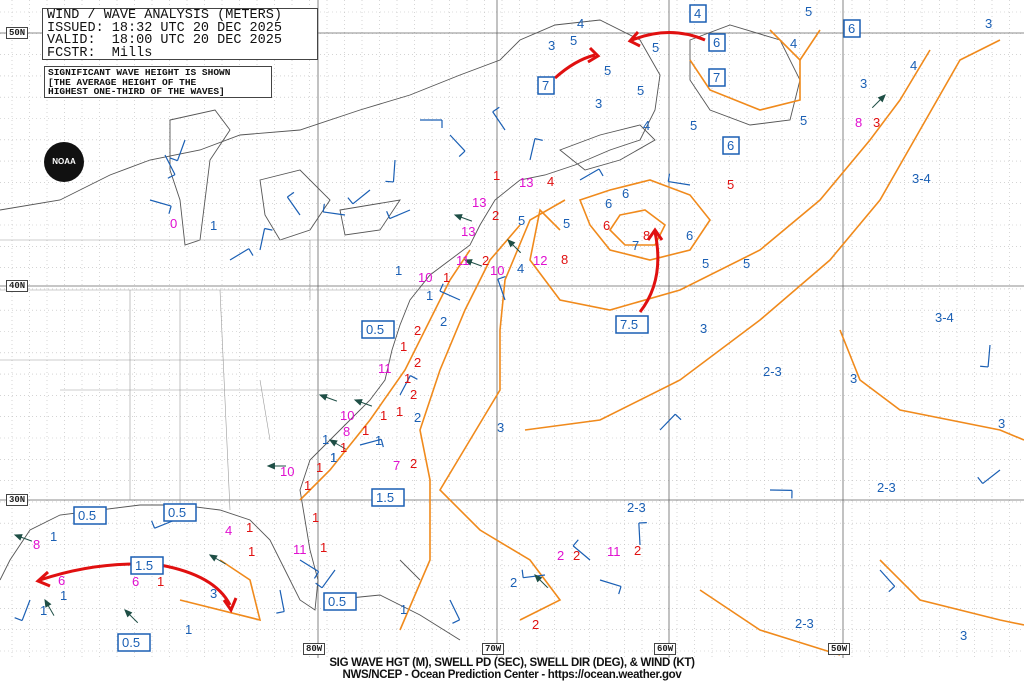 The width and height of the screenshot is (1024, 681). What do you see at coordinates (396, 465) in the screenshot?
I see `swell-period-value: 7` at bounding box center [396, 465].